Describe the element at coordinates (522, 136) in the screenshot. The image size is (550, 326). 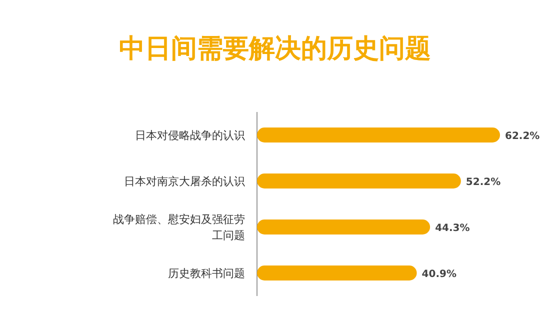
I see `data-label: 62.2%` at that location.